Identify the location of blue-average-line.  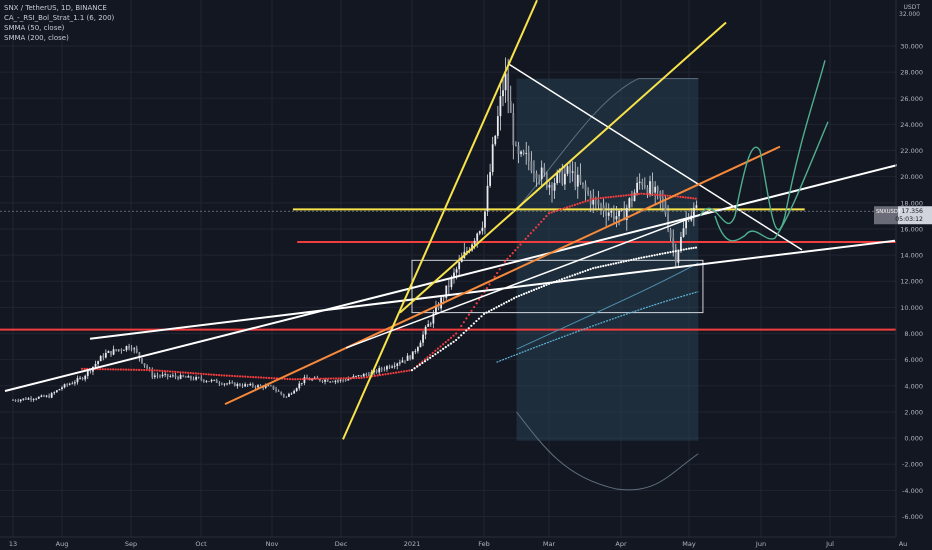
(597, 327).